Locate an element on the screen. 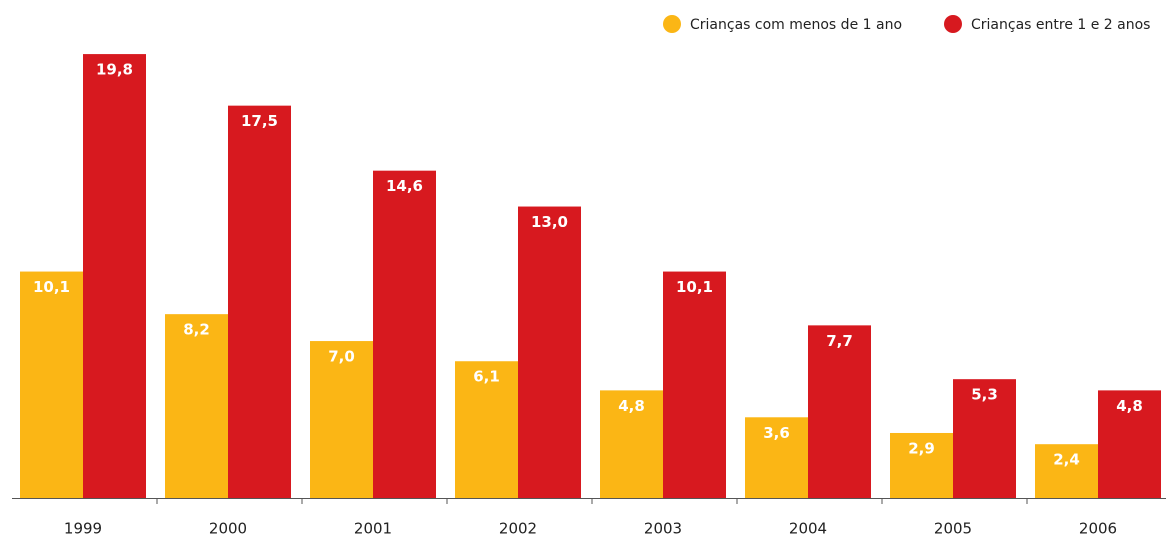  value-label: 5,3 is located at coordinates (984, 395).